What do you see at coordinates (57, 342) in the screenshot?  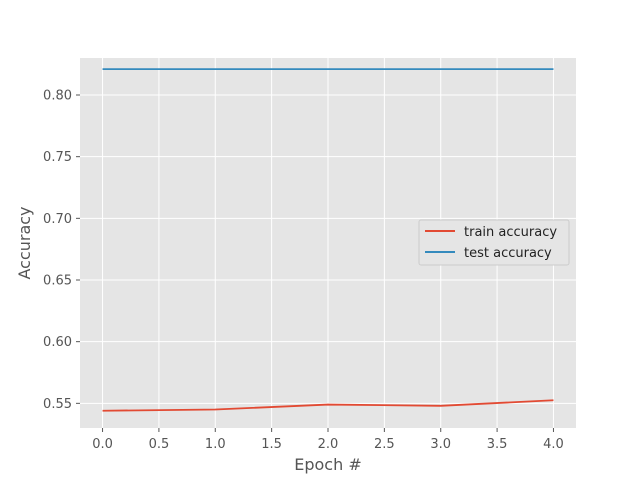 I see `y-tick-label: 0.60` at bounding box center [57, 342].